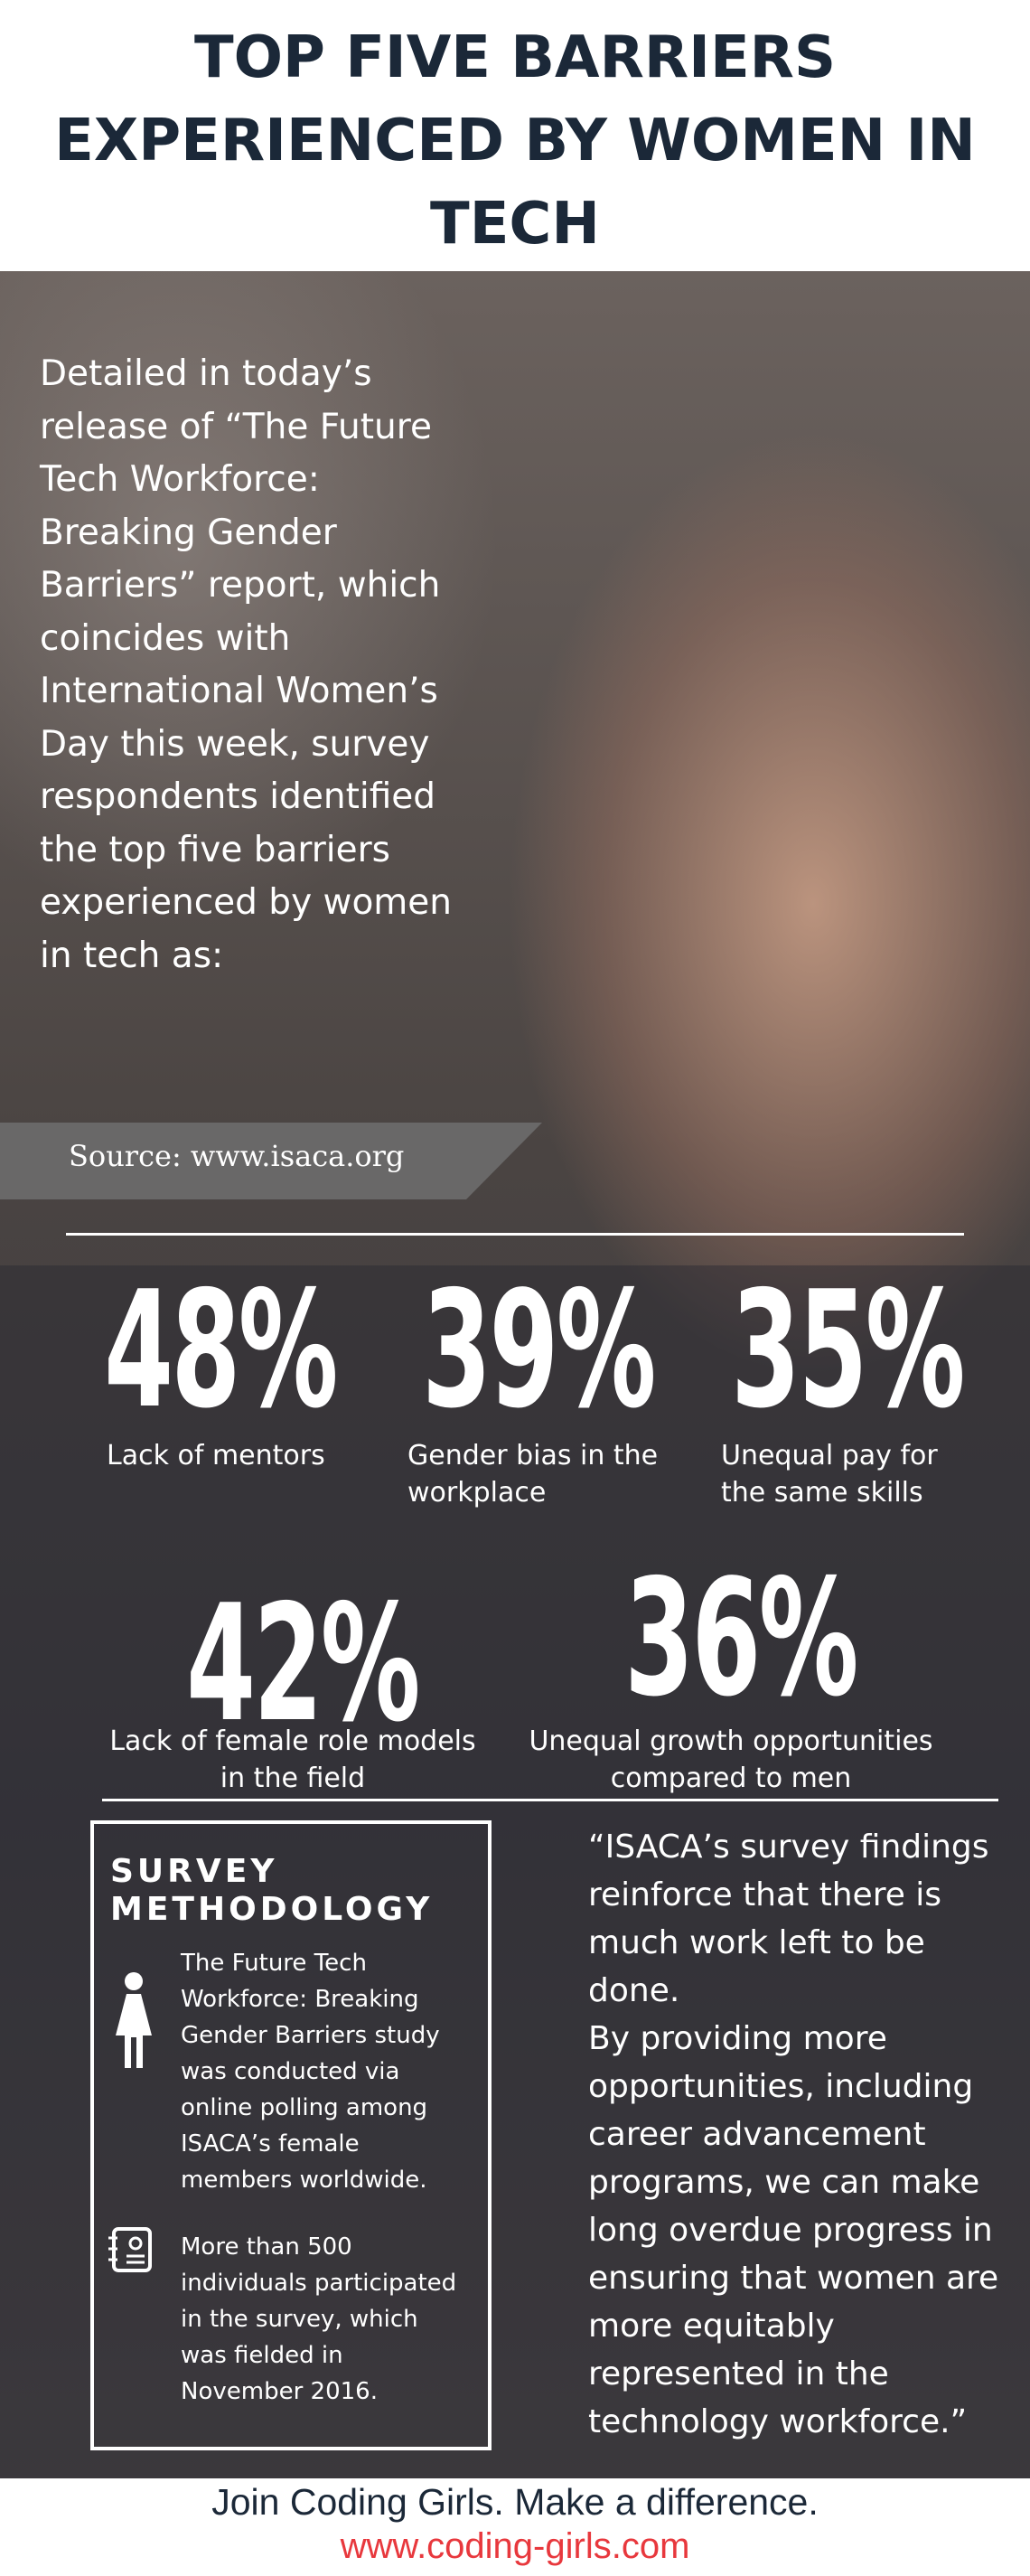 Image resolution: width=1030 pixels, height=2576 pixels. Describe the element at coordinates (515, 2546) in the screenshot. I see `website-link: www.coding-girls.com` at that location.